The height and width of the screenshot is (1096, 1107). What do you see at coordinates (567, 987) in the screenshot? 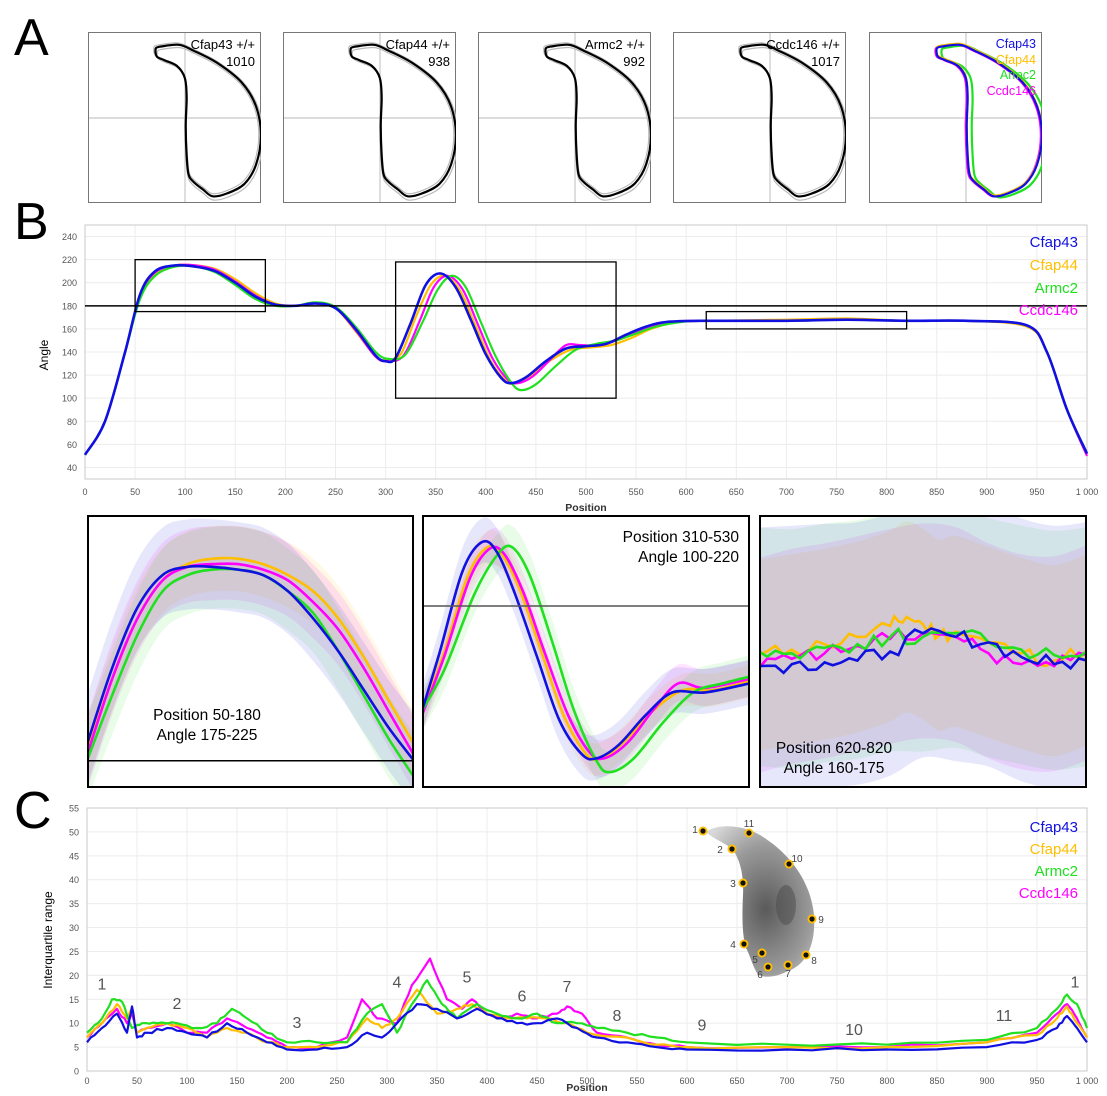
I see `region-label: 7` at bounding box center [567, 987].